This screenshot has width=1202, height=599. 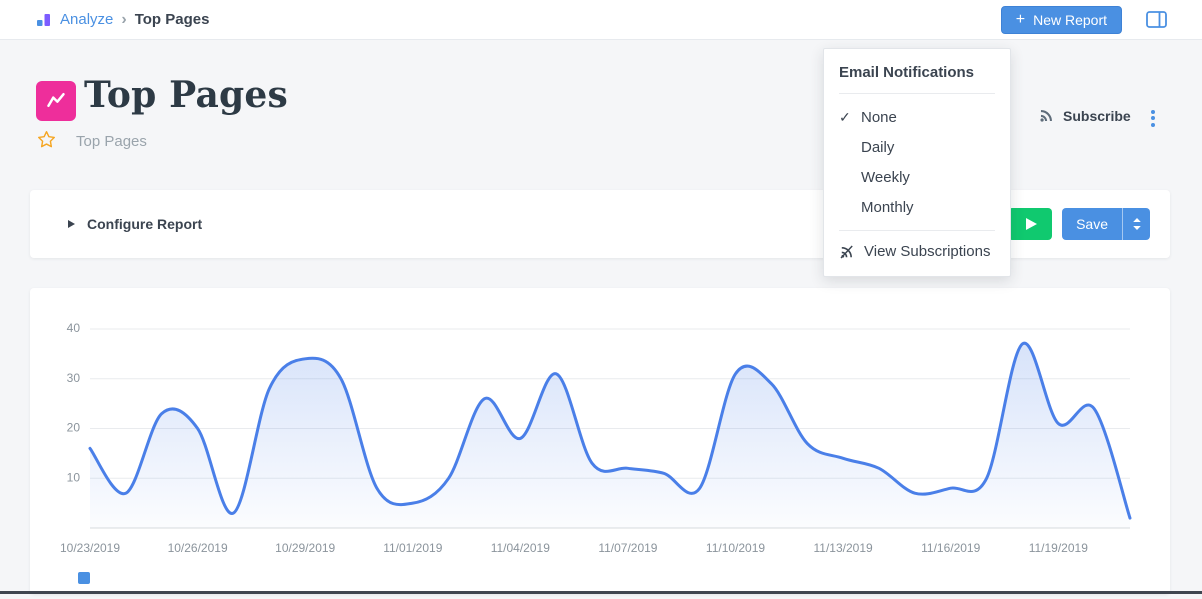 I want to click on kebab-menu-icon, so click(x=1153, y=118).